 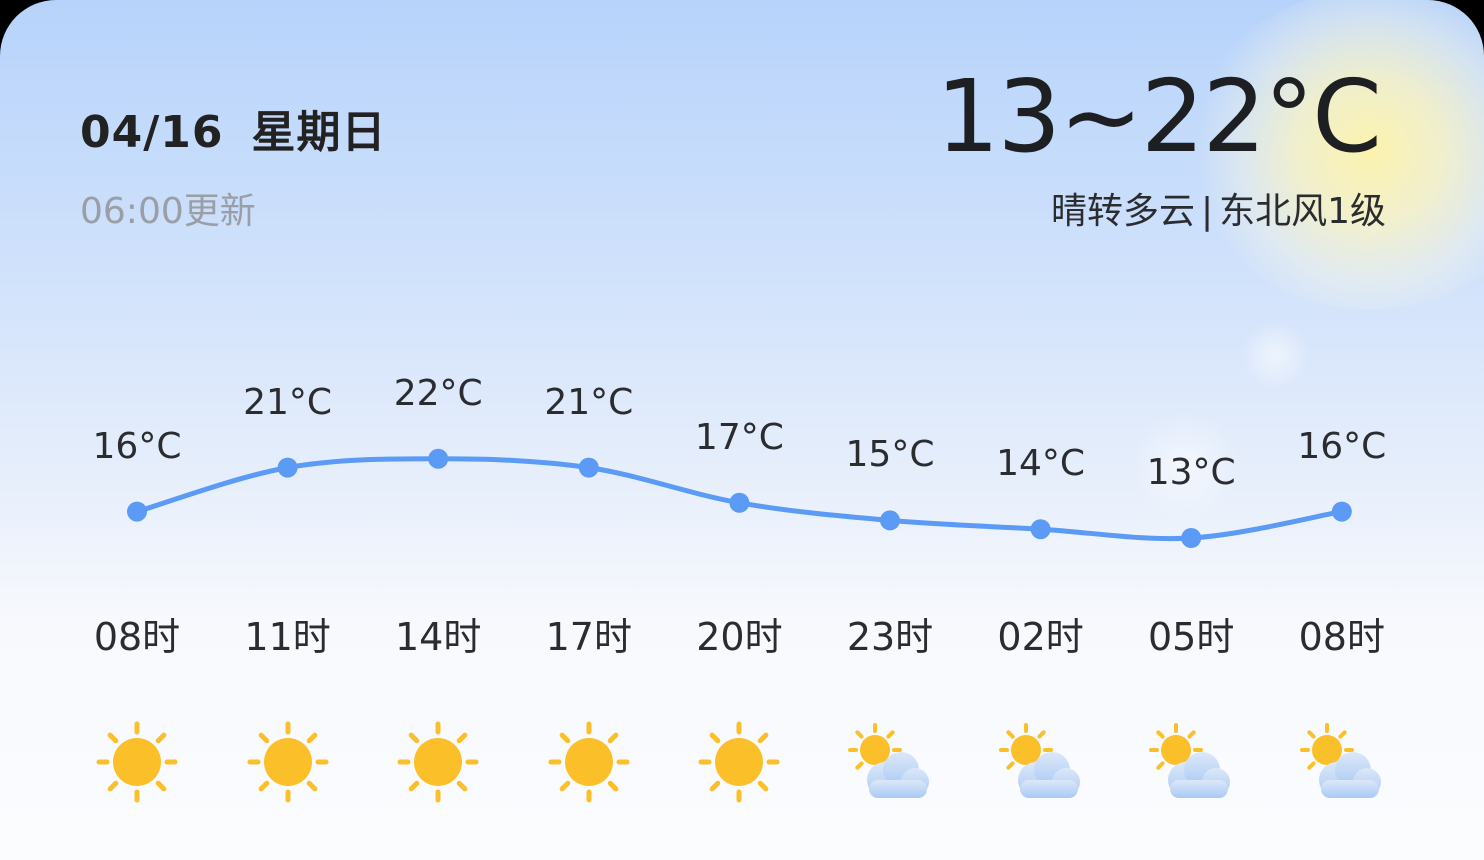 I want to click on wind: 东北风1级, so click(x=1302, y=211).